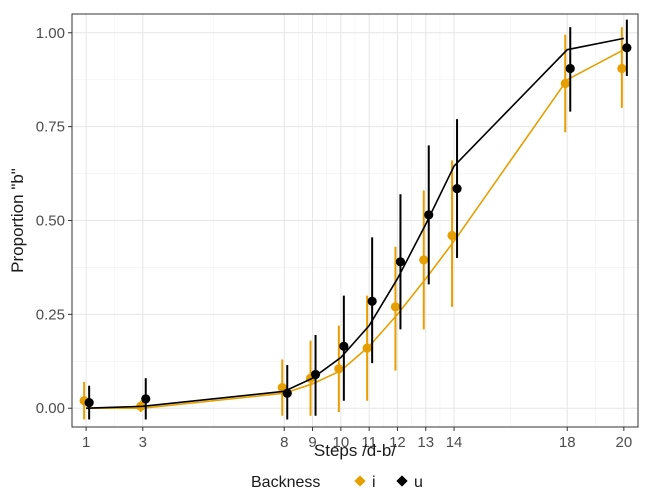  I want to click on y-tick-label: 1.00, so click(50, 33).